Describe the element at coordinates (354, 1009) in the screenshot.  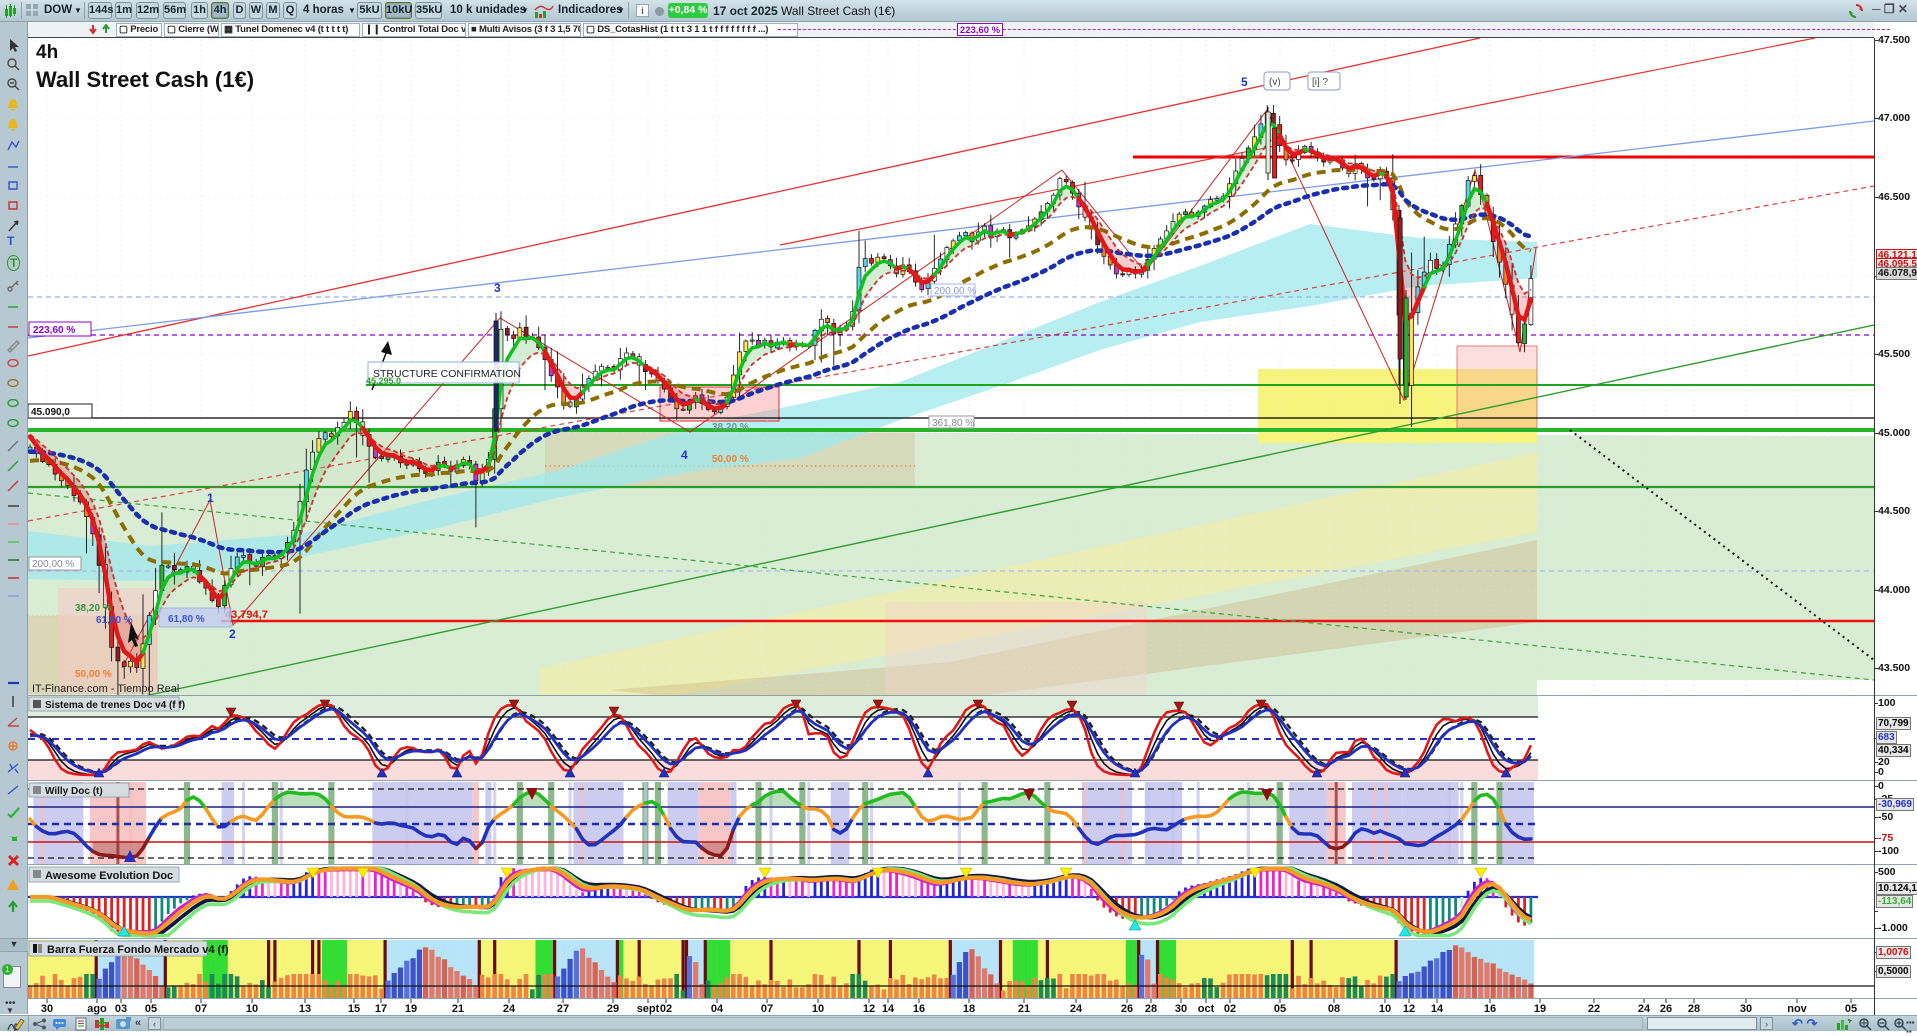
I see `svg-text: 15` at that location.